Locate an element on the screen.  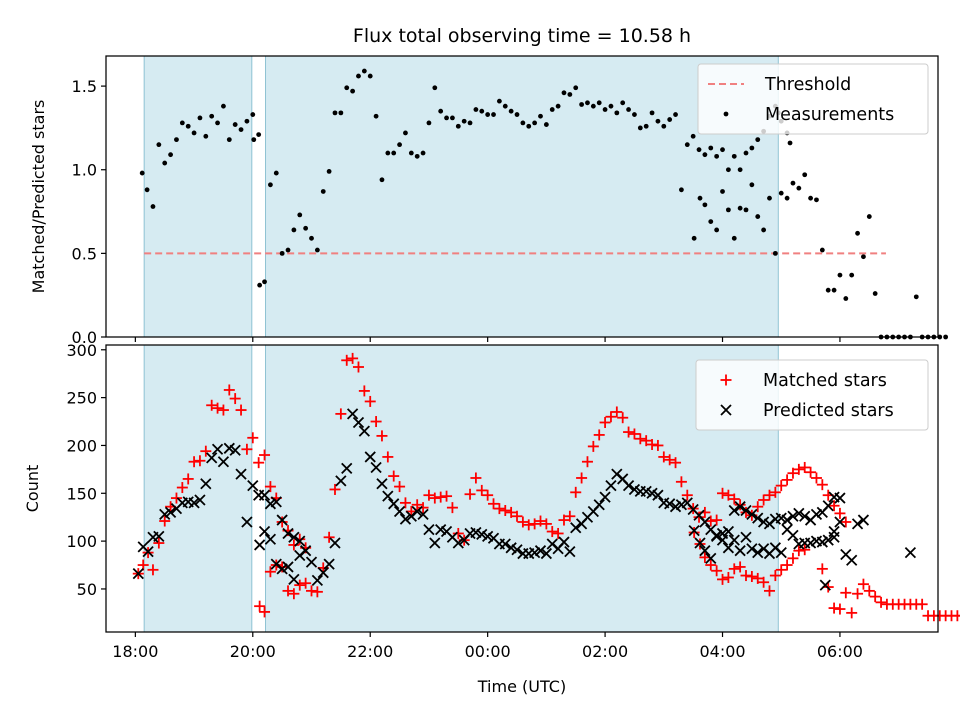
y-tick-label: 1.0 is located at coordinates (84, 170).